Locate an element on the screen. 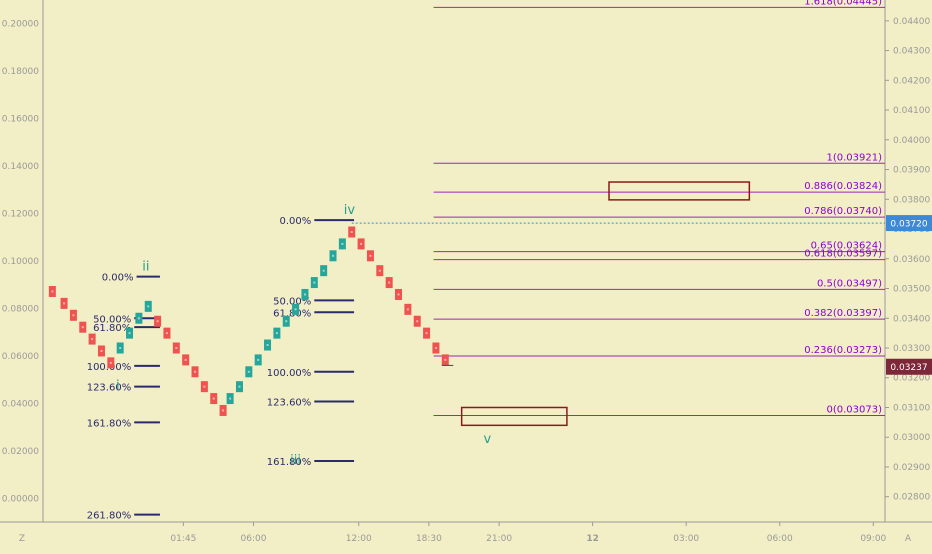 Image resolution: width=932 pixels, height=554 pixels. fib-level-label: 0.236(0.03273) is located at coordinates (843, 350).